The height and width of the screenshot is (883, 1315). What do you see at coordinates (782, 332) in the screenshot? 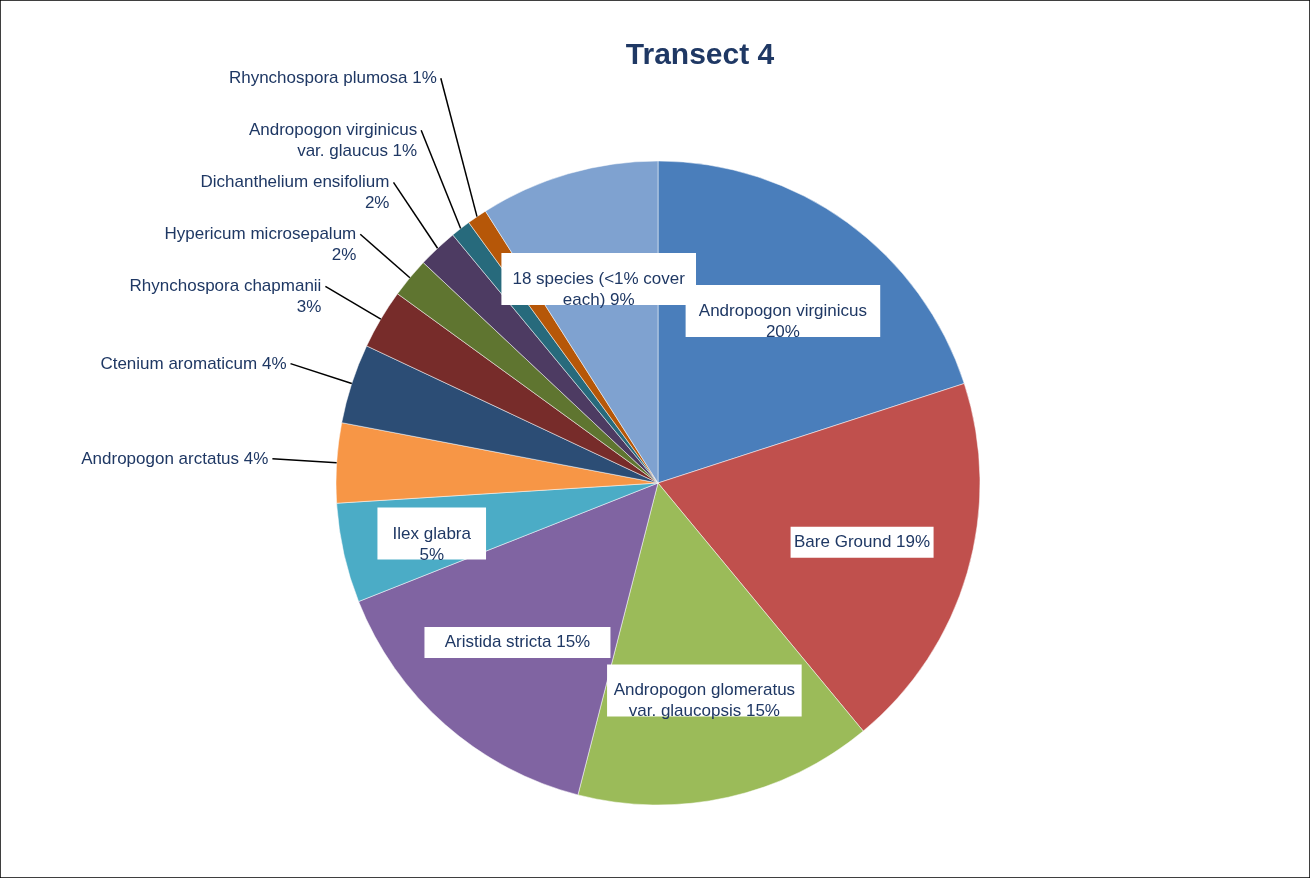
I see `data-label: 20%` at bounding box center [782, 332].